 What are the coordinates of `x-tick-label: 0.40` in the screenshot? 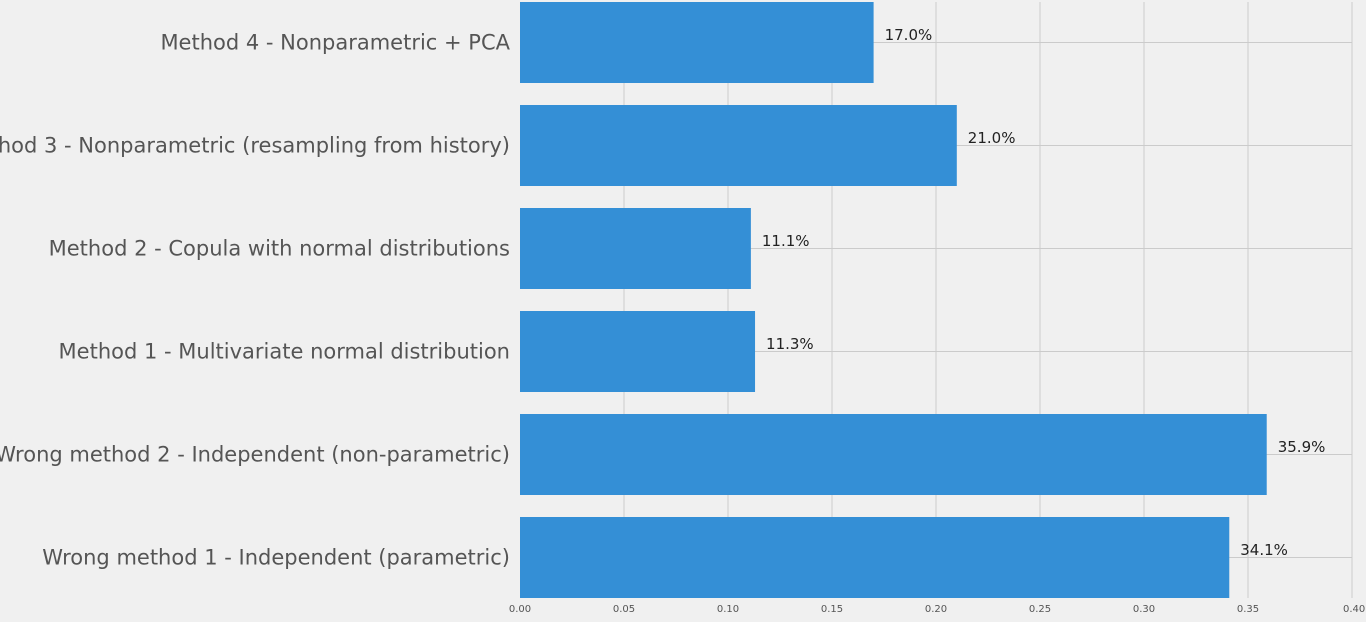 It's located at (1354, 609).